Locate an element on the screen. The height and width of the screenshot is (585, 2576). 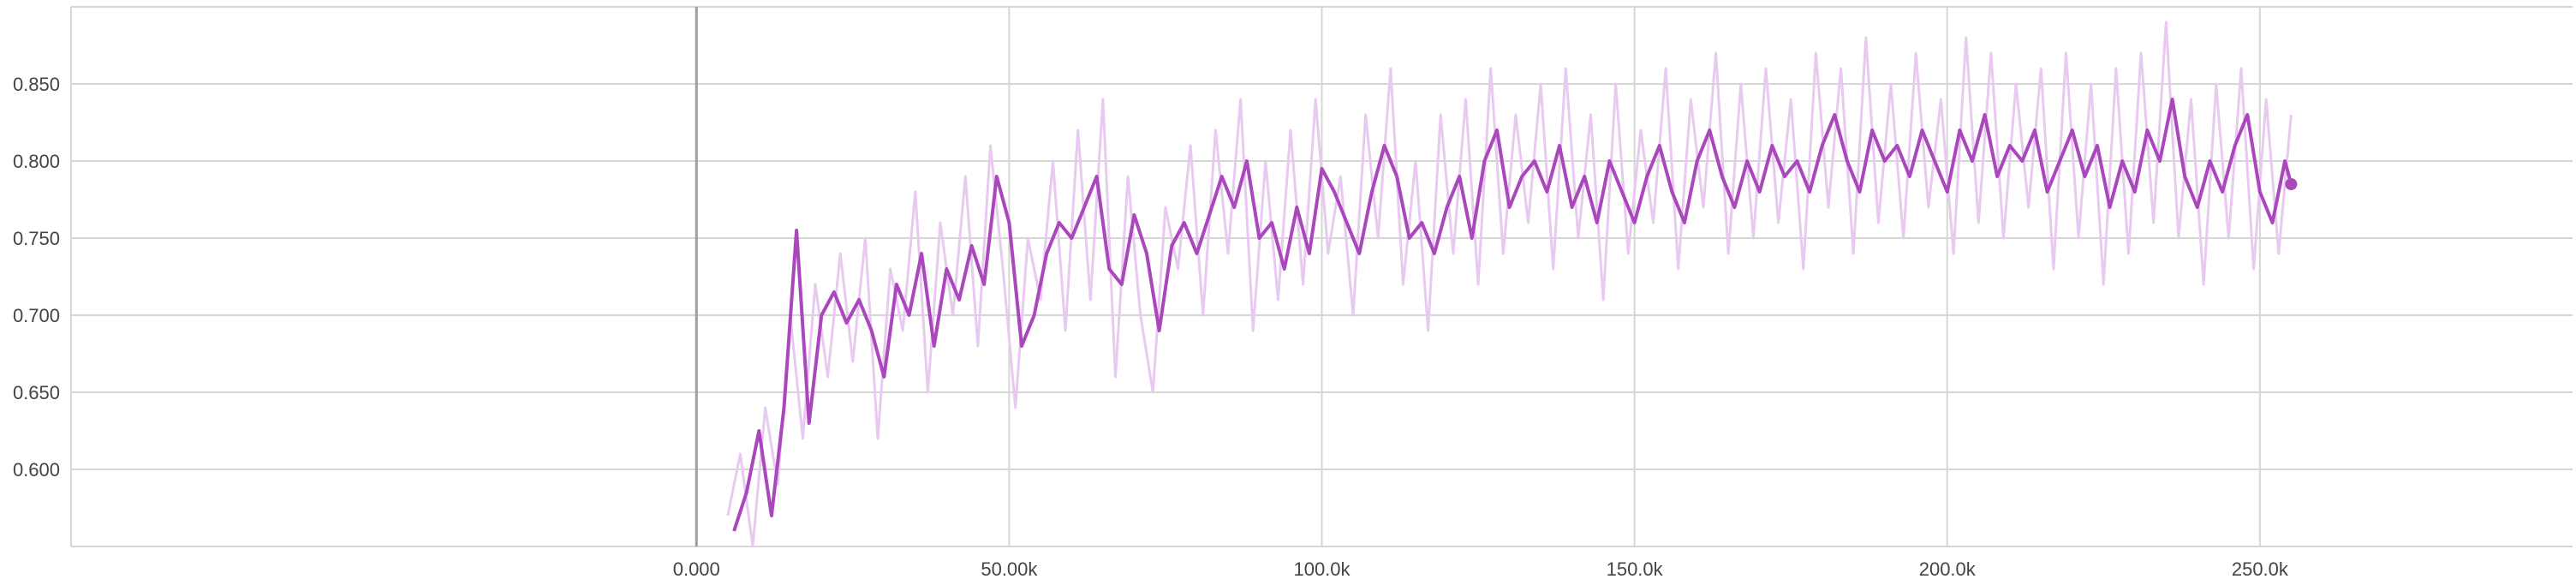
y-tick-label: 0.800 is located at coordinates (36, 161).